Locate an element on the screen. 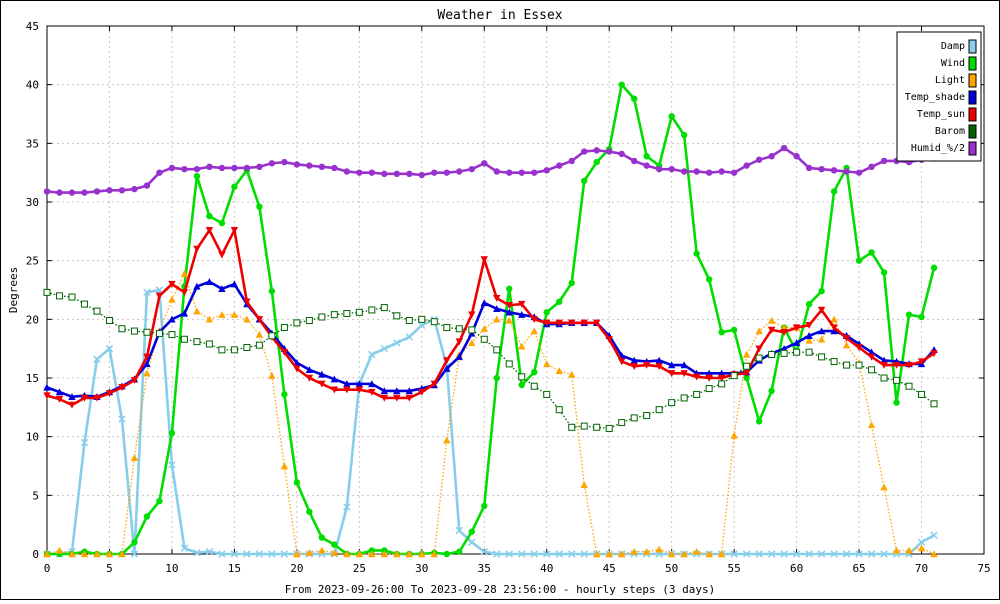 This screenshot has height=604, width=1000. x-tick-label: 75 is located at coordinates (983, 568).